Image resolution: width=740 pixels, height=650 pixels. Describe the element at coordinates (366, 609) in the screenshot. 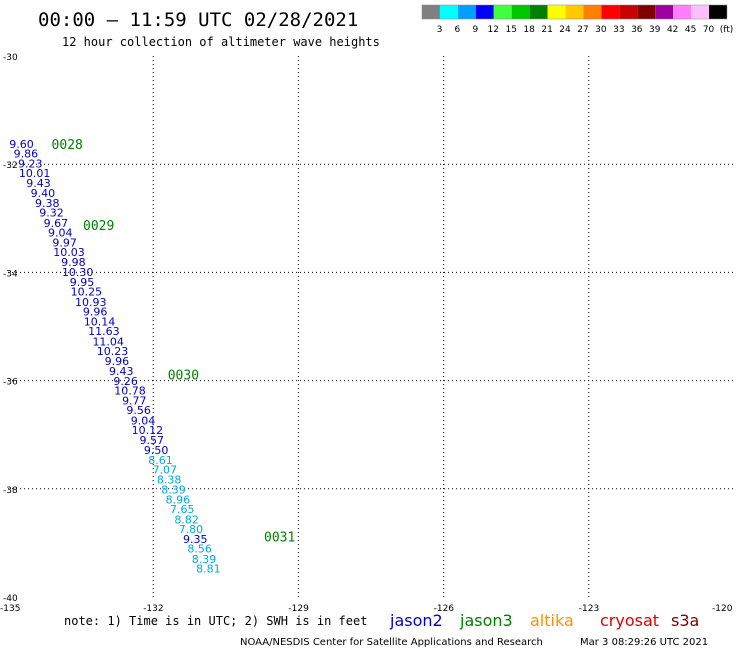

I see `x-axis-ticks: -135 -132 -129 -126 -123 -120` at that location.